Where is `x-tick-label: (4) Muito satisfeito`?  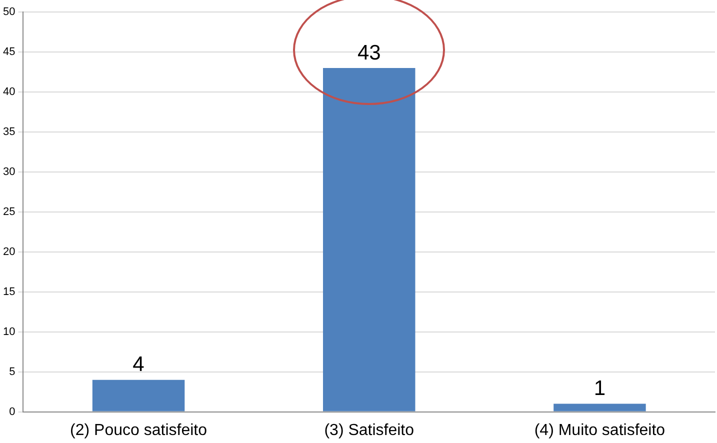
x-tick-label: (4) Muito satisfeito is located at coordinates (600, 430).